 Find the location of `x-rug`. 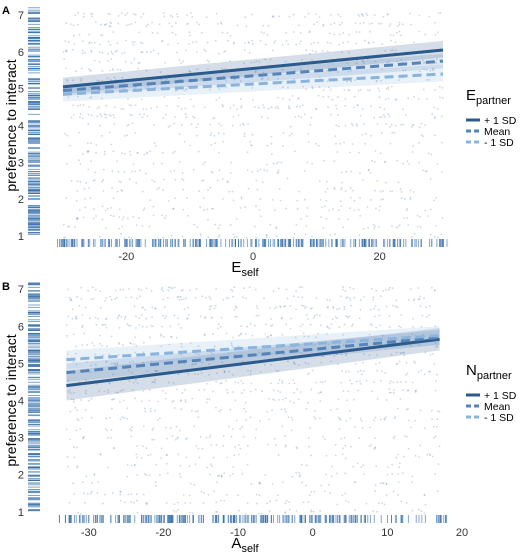

x-rug is located at coordinates (252, 243).